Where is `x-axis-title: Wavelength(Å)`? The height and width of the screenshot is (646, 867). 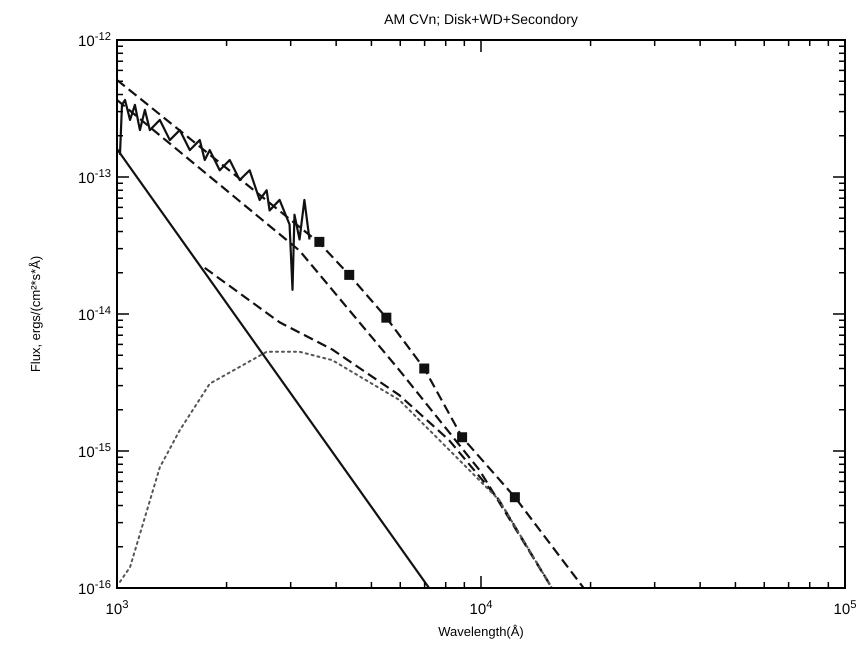
x-axis-title: Wavelength(Å) is located at coordinates (481, 631).